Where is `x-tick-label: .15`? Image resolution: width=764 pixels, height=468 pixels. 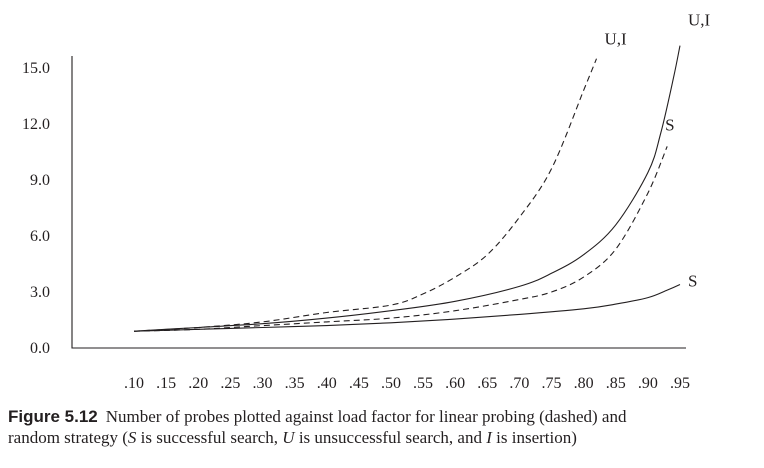 x-tick-label: .15 is located at coordinates (166, 383).